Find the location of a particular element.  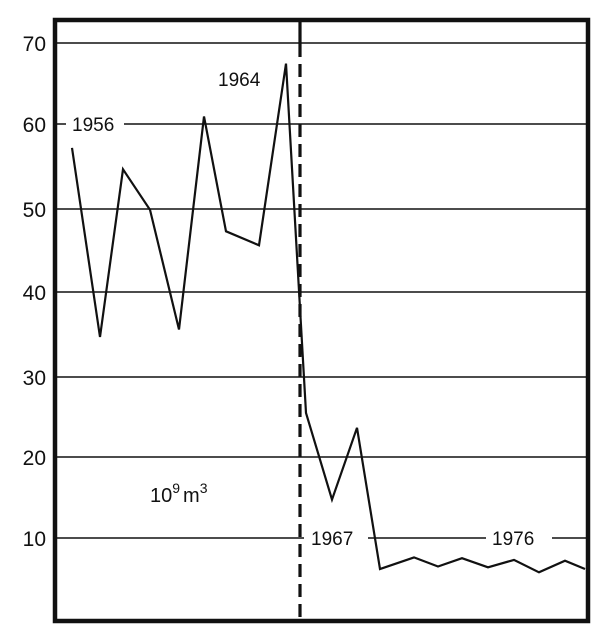

unit-m: m is located at coordinates (191, 496).